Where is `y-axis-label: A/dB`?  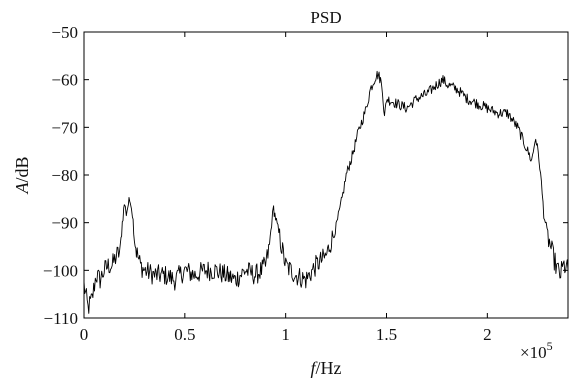 y-axis-label: A/dB is located at coordinates (22, 175).